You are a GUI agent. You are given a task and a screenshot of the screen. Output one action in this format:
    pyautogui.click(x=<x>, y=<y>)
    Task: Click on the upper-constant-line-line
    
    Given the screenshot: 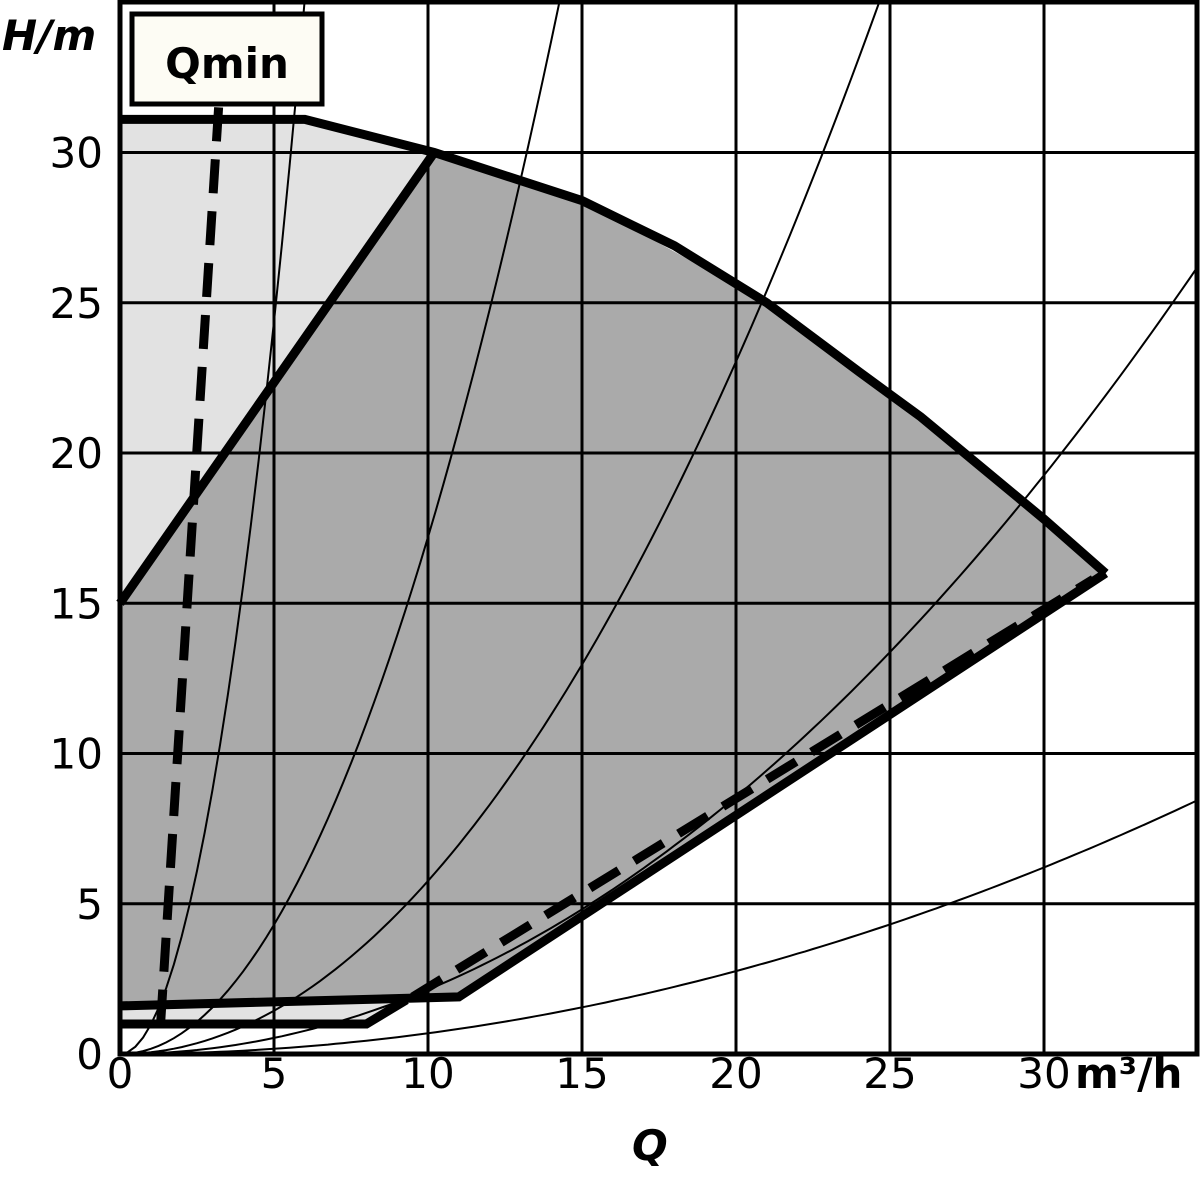 What is the action you would take?
    pyautogui.click(x=277, y=377)
    